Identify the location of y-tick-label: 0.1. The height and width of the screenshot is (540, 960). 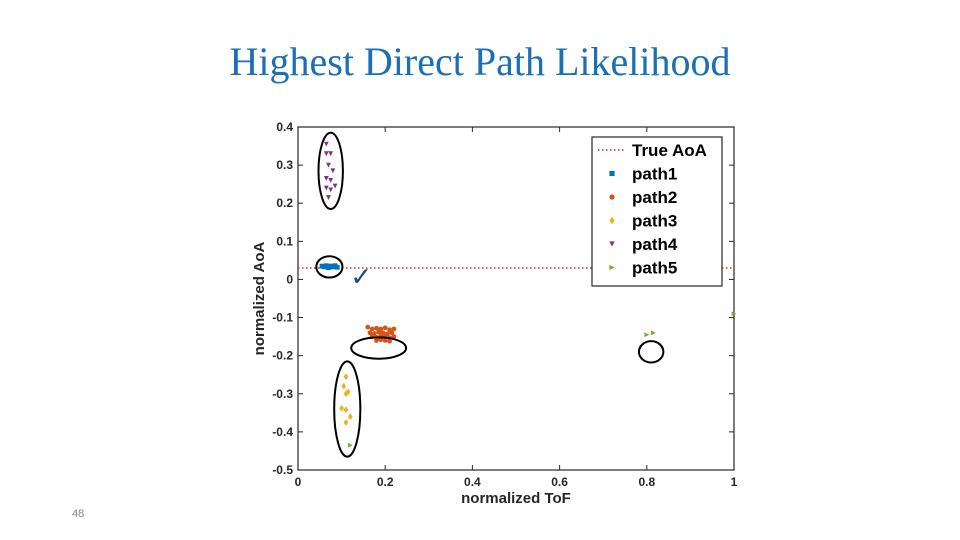
(284, 241).